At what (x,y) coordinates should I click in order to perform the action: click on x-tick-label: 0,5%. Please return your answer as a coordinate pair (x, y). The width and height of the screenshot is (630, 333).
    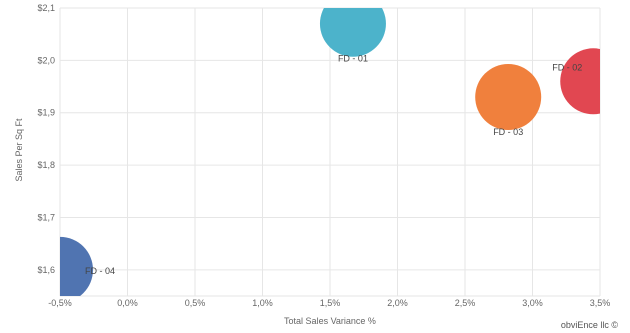
    Looking at the image, I should click on (195, 303).